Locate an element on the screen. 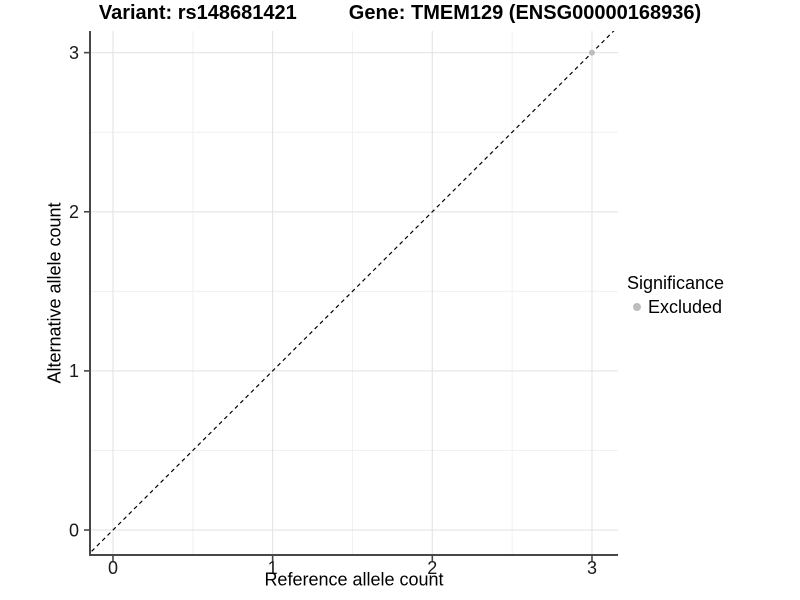  x-tick-label: 2 is located at coordinates (432, 568).